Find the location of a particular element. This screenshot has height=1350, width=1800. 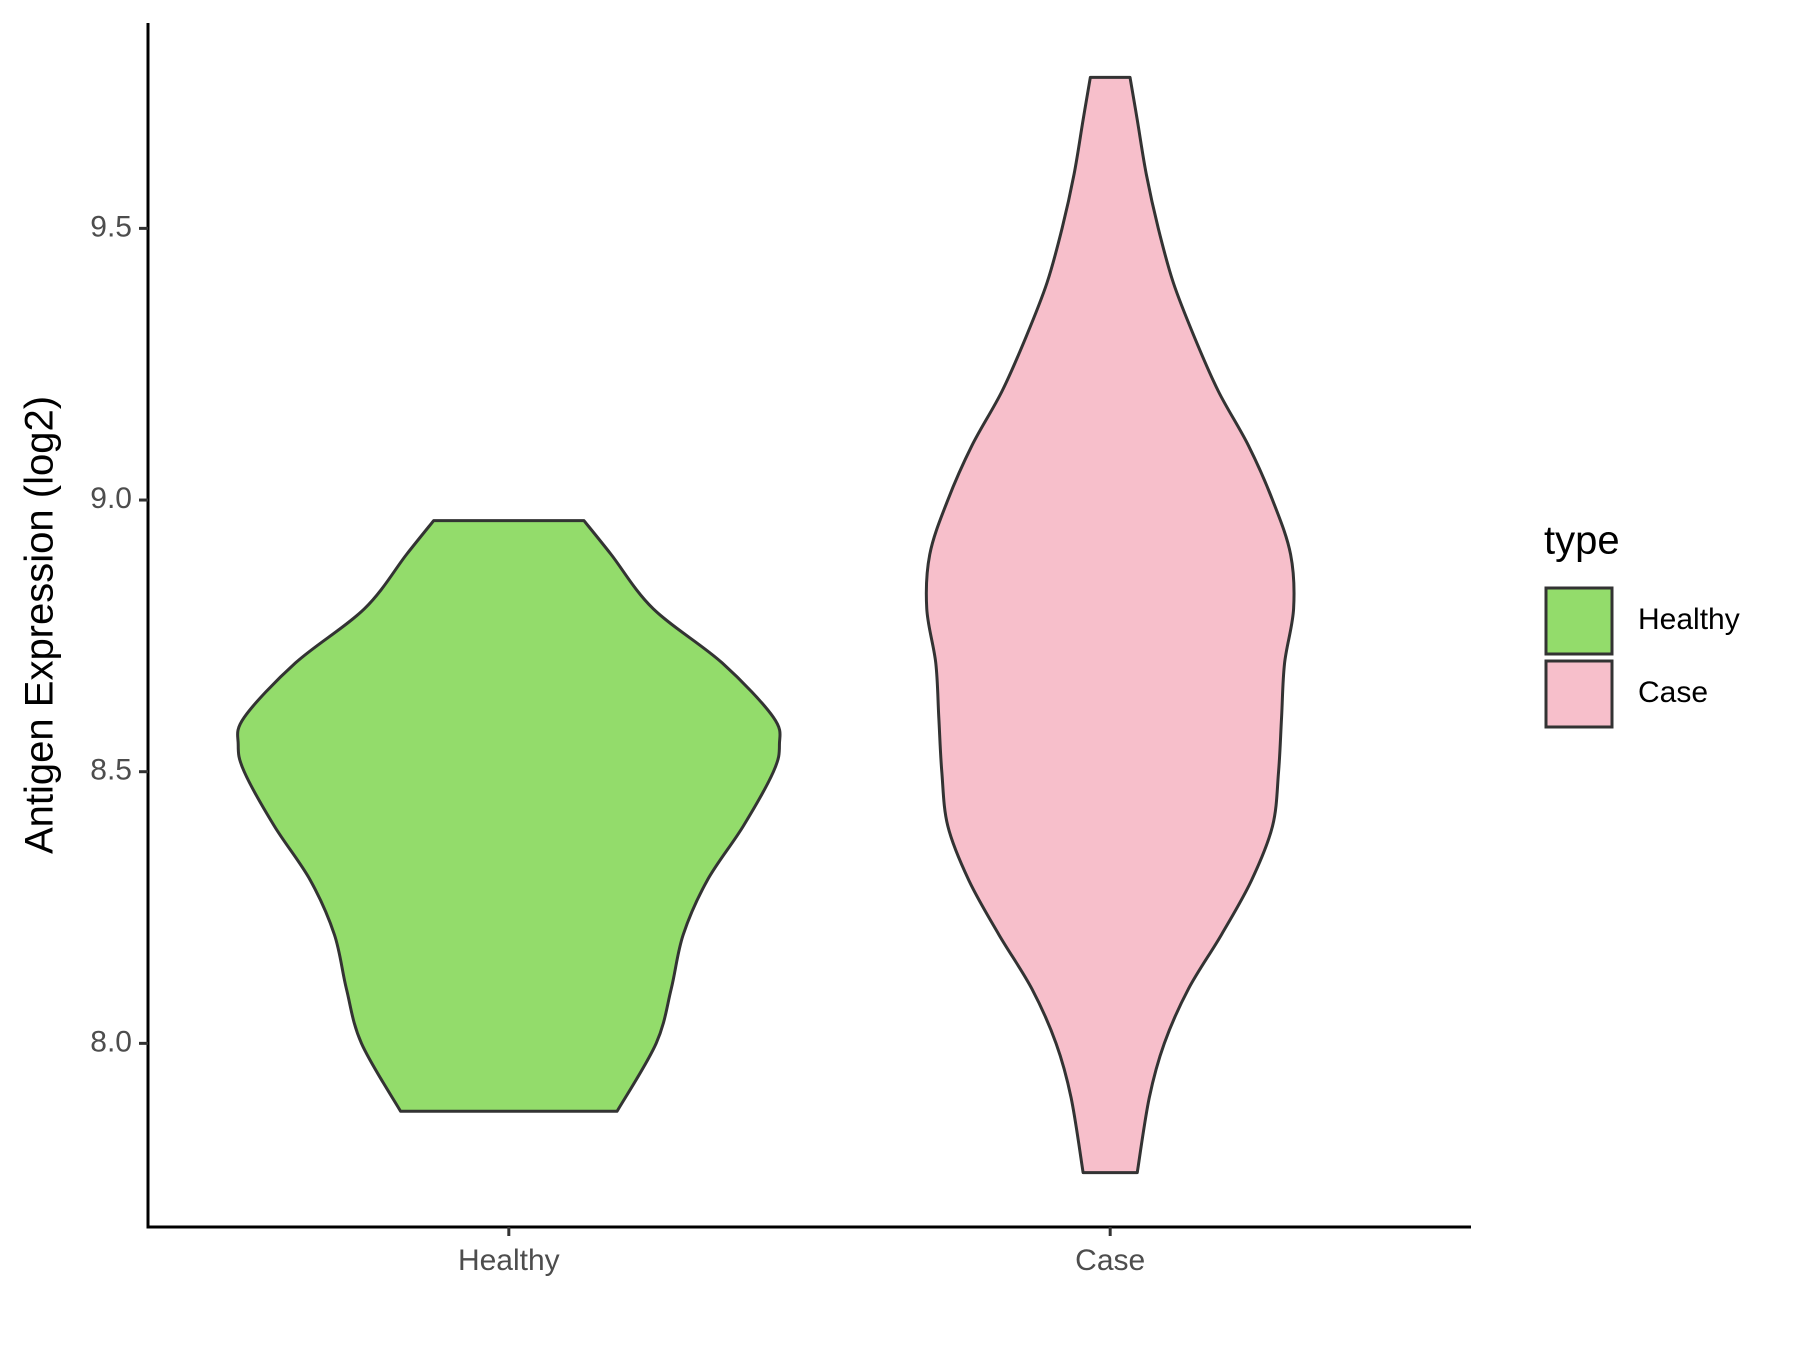

legend-label: Healthy is located at coordinates (1689, 619).